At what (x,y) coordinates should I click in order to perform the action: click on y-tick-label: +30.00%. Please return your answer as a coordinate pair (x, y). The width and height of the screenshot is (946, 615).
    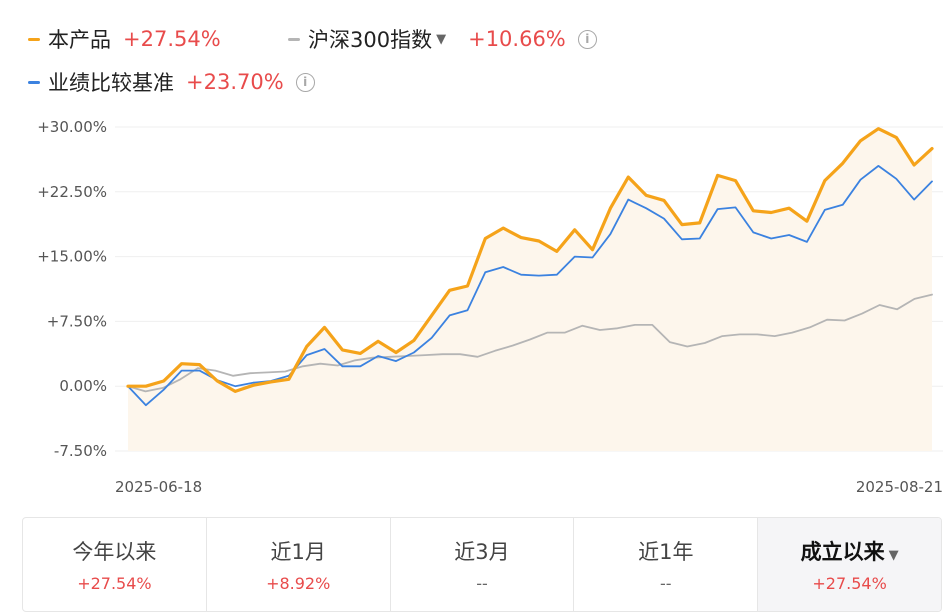
    Looking at the image, I should click on (72, 127).